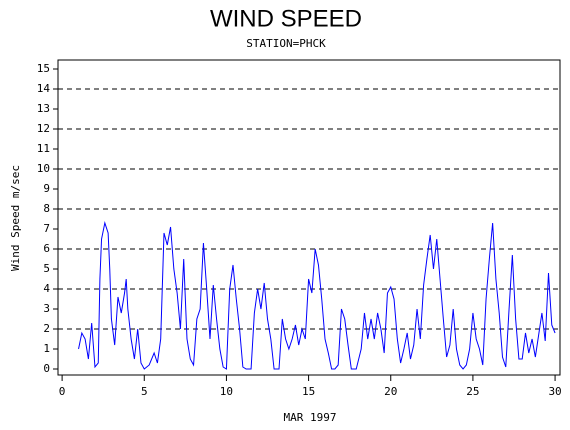  What do you see at coordinates (46, 228) in the screenshot?
I see `y-tick-label: 7` at bounding box center [46, 228].